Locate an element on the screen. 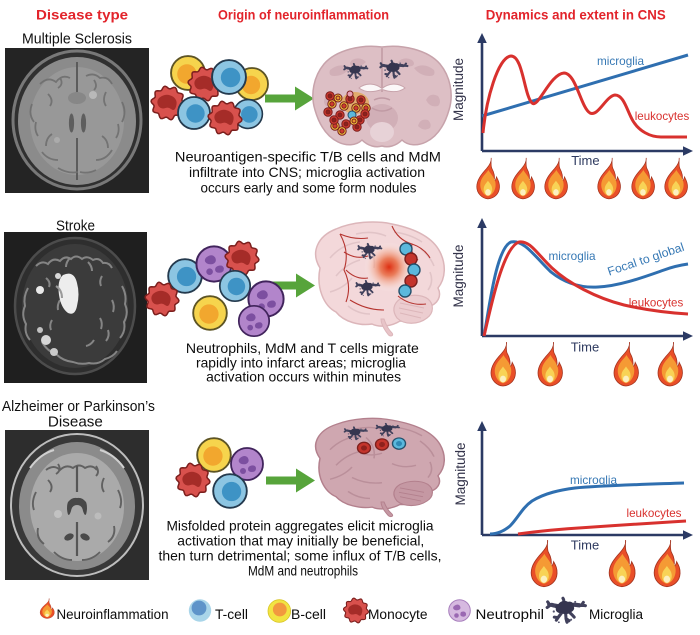 The width and height of the screenshot is (700, 635). svg-text: B-cell is located at coordinates (308, 615).